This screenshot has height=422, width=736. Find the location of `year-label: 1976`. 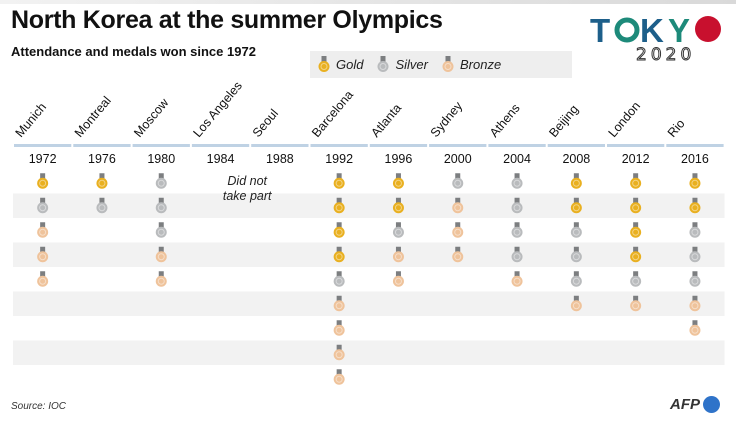

year-label: 1976 is located at coordinates (102, 159).